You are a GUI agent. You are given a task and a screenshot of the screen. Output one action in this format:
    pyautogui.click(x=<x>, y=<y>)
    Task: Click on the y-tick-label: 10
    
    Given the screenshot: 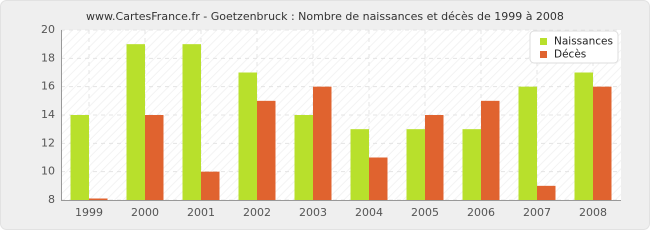 What is the action you would take?
    pyautogui.click(x=48, y=171)
    